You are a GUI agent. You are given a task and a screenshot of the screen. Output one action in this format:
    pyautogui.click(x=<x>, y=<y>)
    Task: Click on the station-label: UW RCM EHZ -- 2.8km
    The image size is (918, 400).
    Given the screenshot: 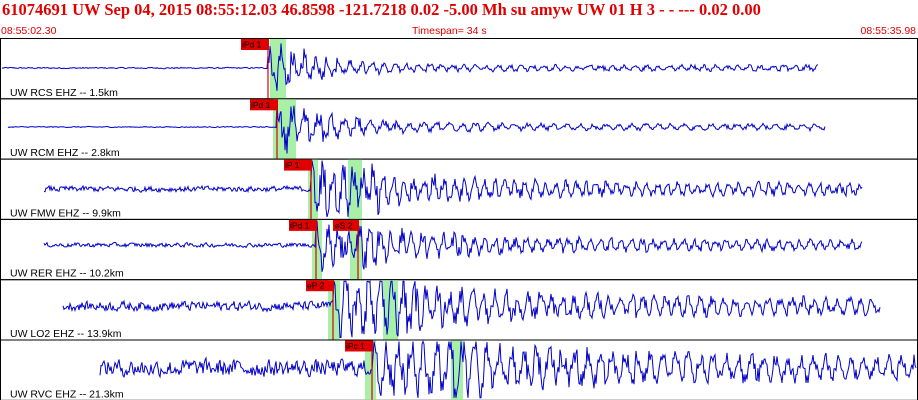 What is the action you would take?
    pyautogui.click(x=65, y=153)
    